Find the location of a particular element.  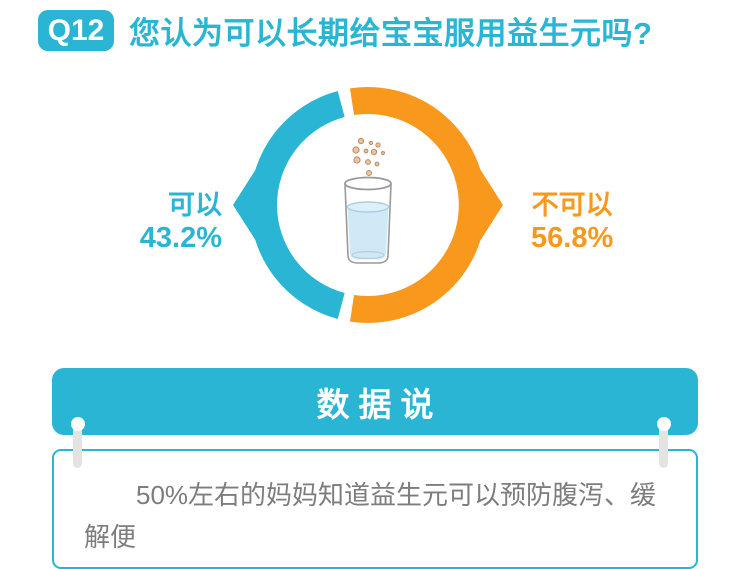

label-no: 不可以 56.8% is located at coordinates (572, 222).